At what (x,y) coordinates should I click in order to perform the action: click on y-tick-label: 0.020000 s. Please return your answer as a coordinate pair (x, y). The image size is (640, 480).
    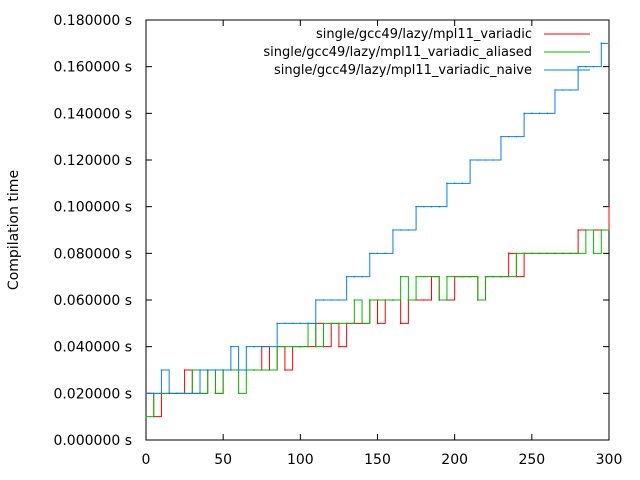
    Looking at the image, I should click on (92, 394).